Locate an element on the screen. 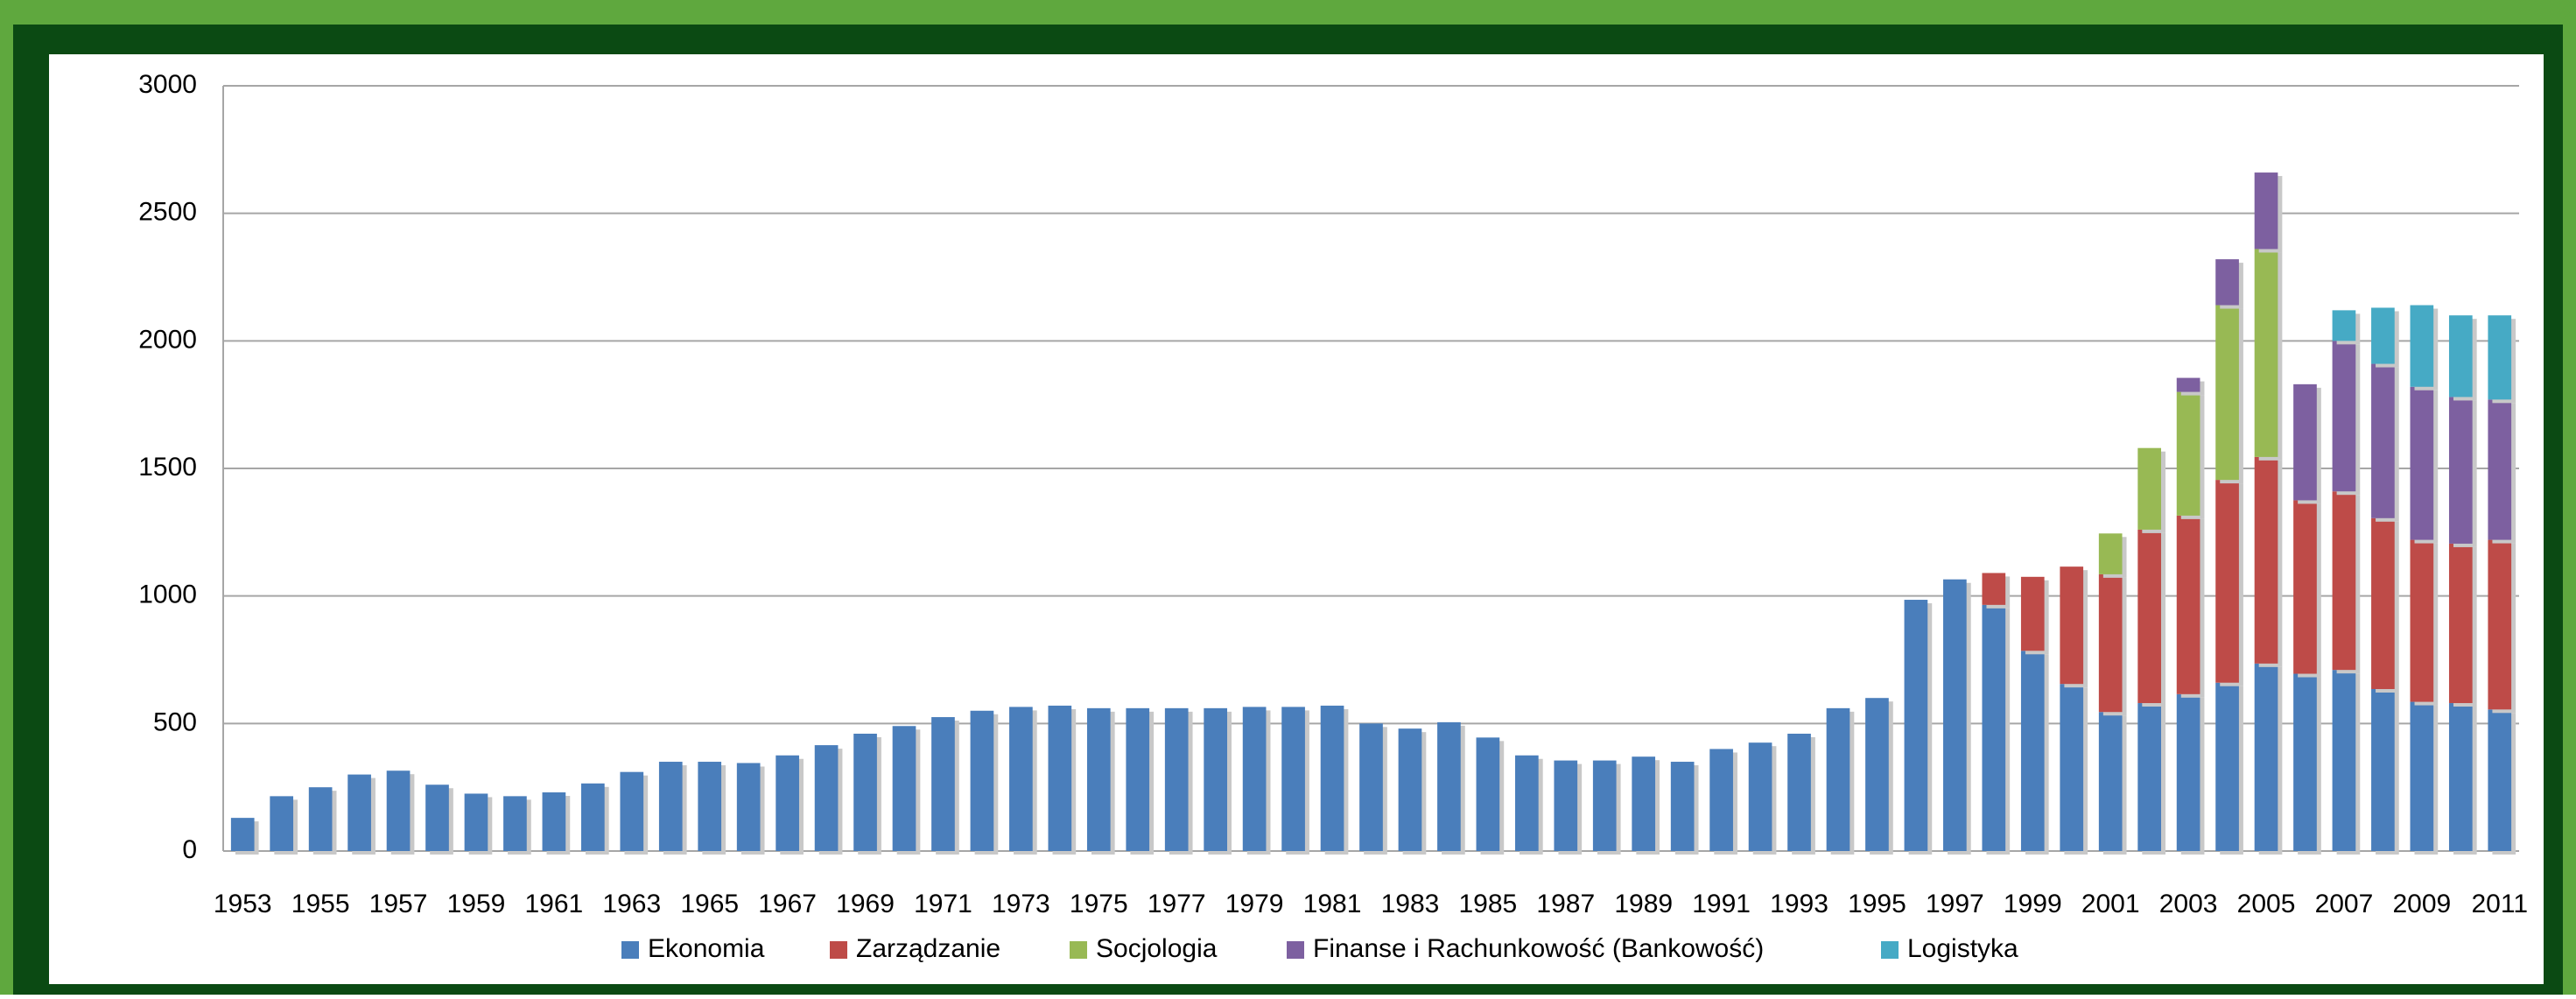 The height and width of the screenshot is (999, 2576). x-tick-label: 1969 is located at coordinates (866, 904).